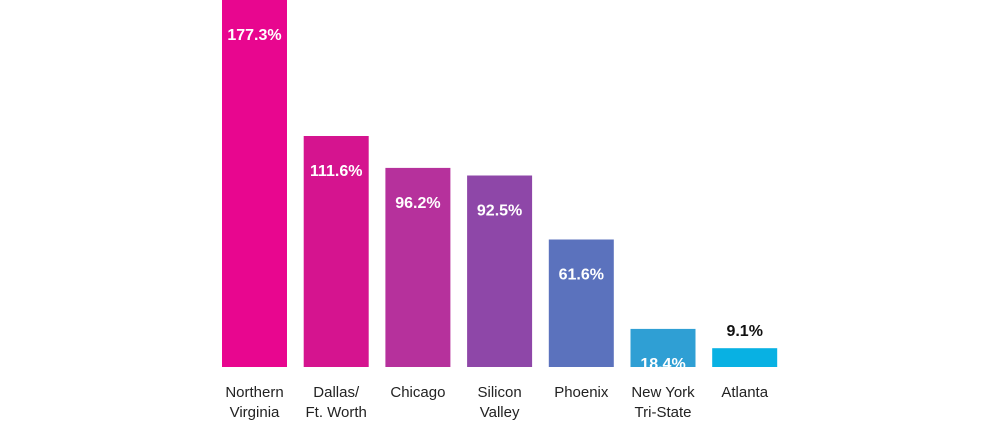  I want to click on category-label-1-line-1: Ft. Worth, so click(335, 412).